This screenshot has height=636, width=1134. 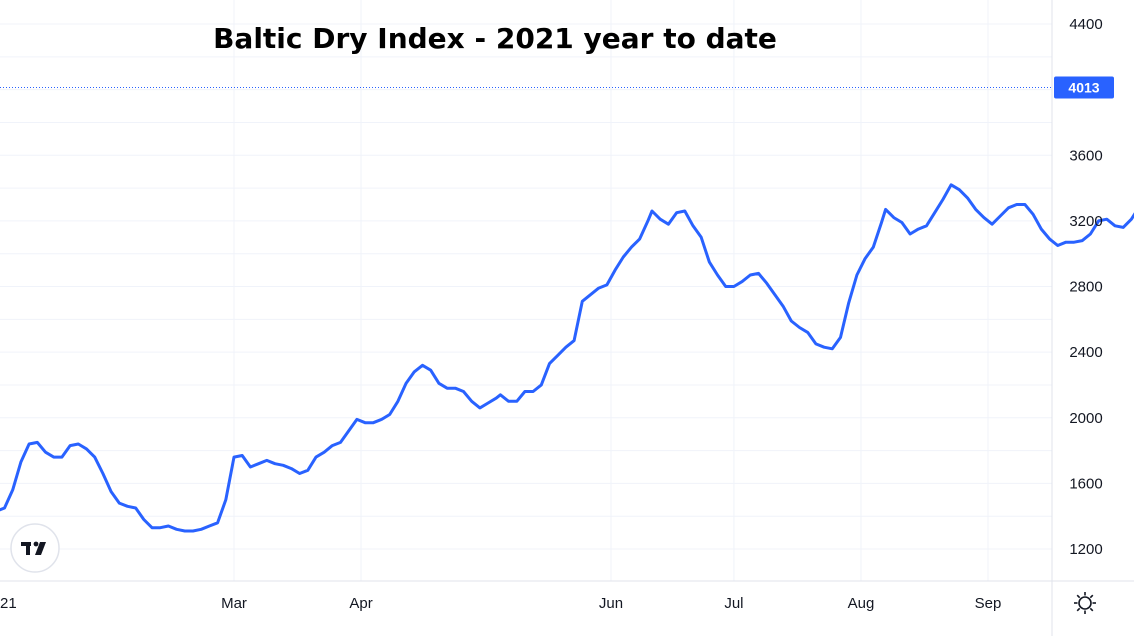 What do you see at coordinates (1085, 155) in the screenshot?
I see `y-tick-label: 3600` at bounding box center [1085, 155].